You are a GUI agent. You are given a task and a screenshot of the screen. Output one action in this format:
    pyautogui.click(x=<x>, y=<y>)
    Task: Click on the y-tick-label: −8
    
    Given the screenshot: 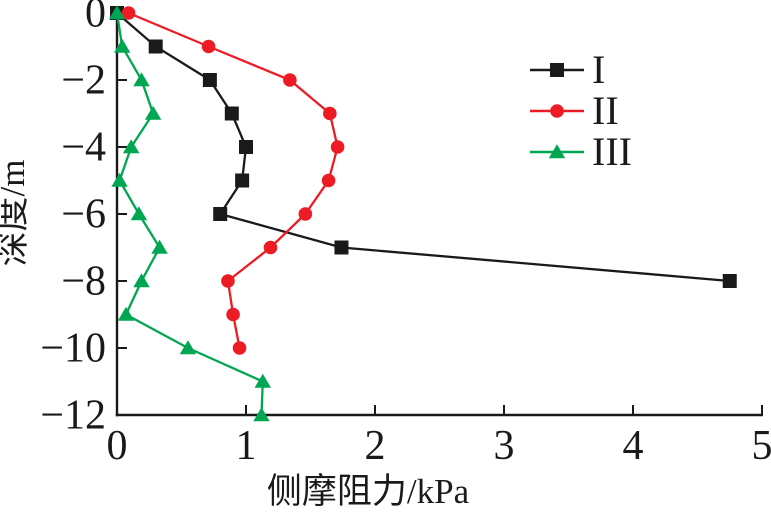 What is the action you would take?
    pyautogui.click(x=83, y=282)
    